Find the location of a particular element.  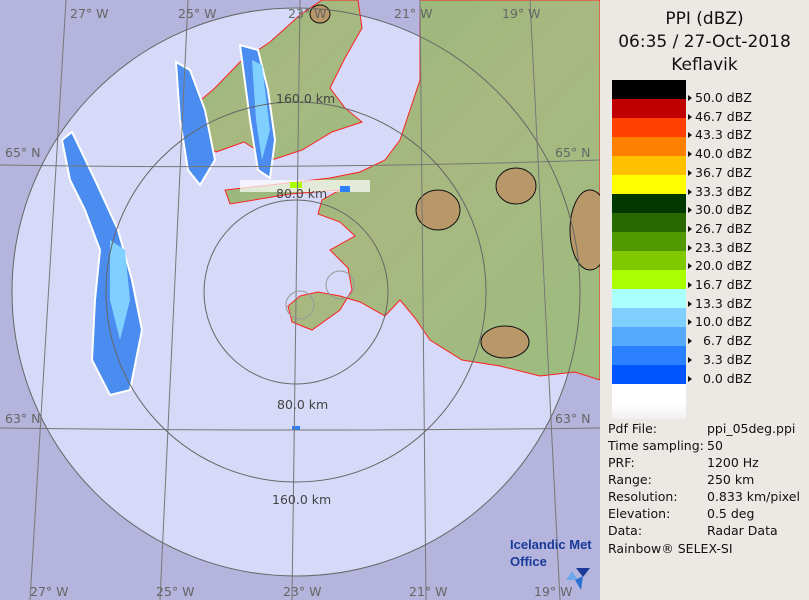

info-key: Pdf File: is located at coordinates (632, 428).